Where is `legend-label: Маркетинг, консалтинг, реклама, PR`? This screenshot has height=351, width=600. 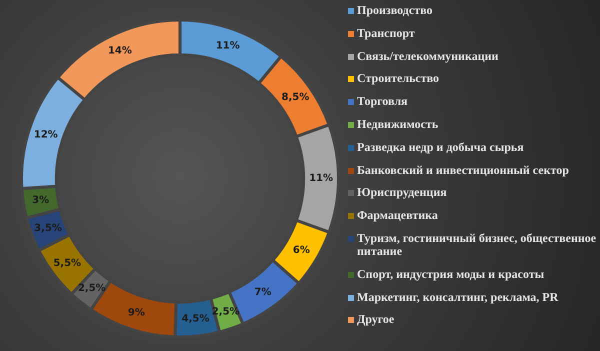
legend-label: Маркетинг, консалтинг, реклама, PR is located at coordinates (457, 297).